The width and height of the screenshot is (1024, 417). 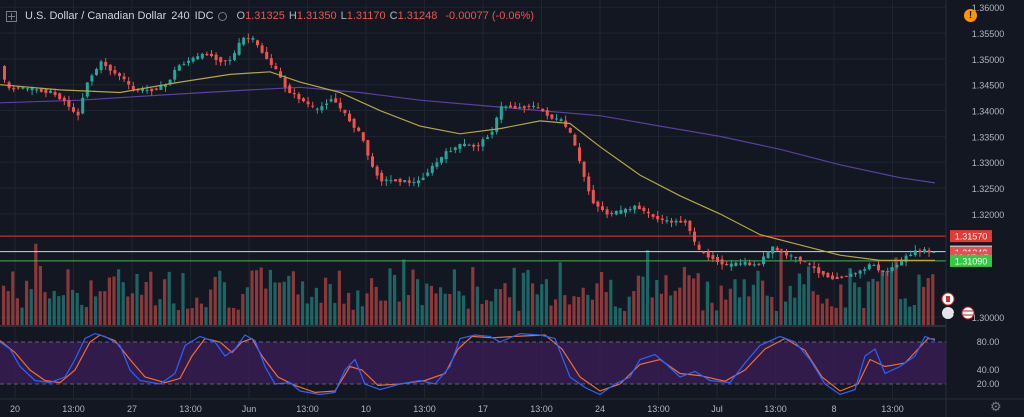 I want to click on price-tick-label: 1.33000, so click(x=988, y=163).